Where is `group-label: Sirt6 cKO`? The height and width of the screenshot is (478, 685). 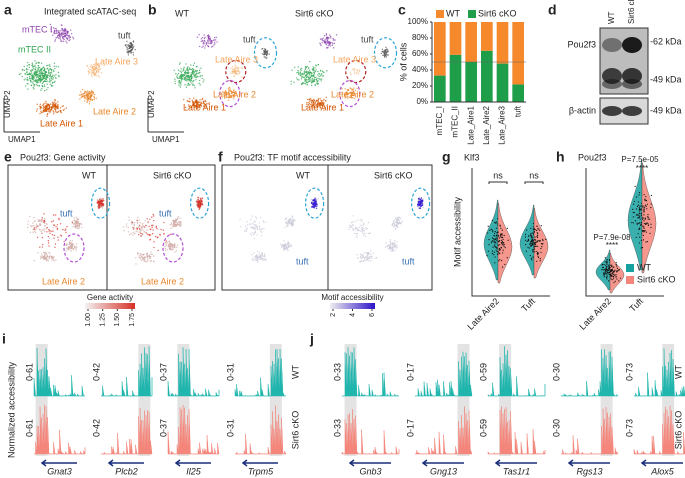 group-label: Sirt6 cKO is located at coordinates (393, 175).